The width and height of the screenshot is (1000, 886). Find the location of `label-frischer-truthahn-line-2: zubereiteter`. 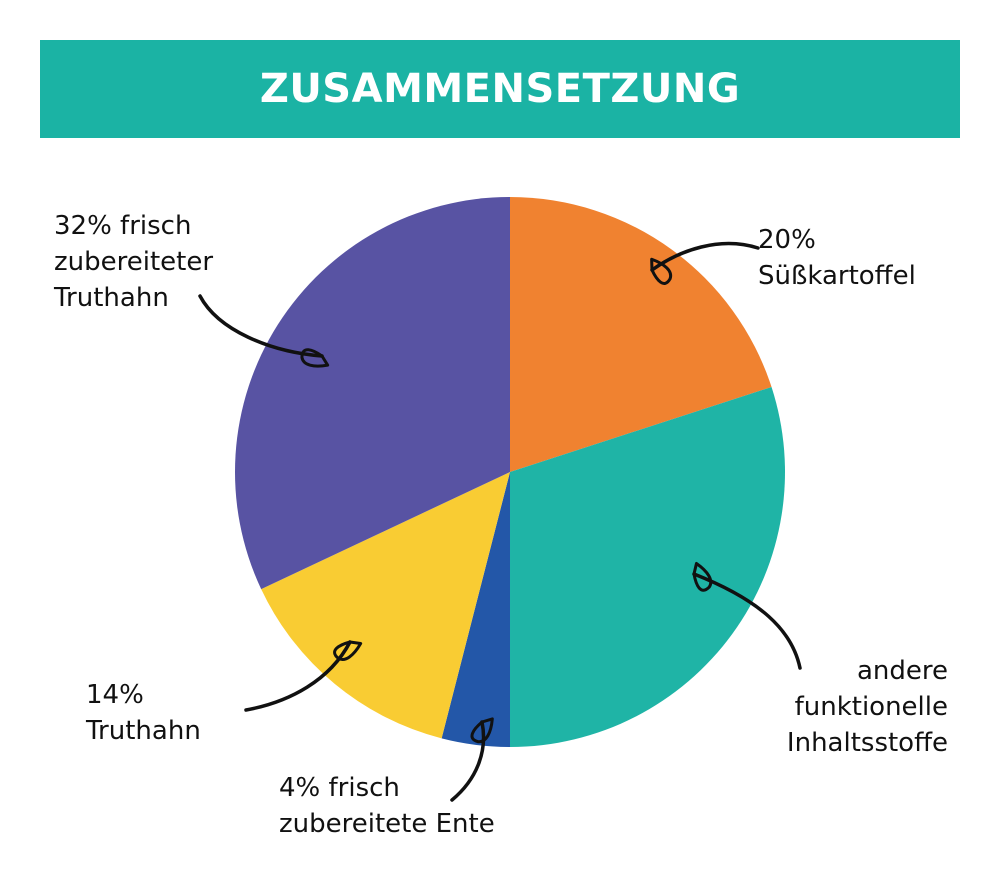

label-frischer-truthahn-line-2: zubereiteter is located at coordinates (134, 262).